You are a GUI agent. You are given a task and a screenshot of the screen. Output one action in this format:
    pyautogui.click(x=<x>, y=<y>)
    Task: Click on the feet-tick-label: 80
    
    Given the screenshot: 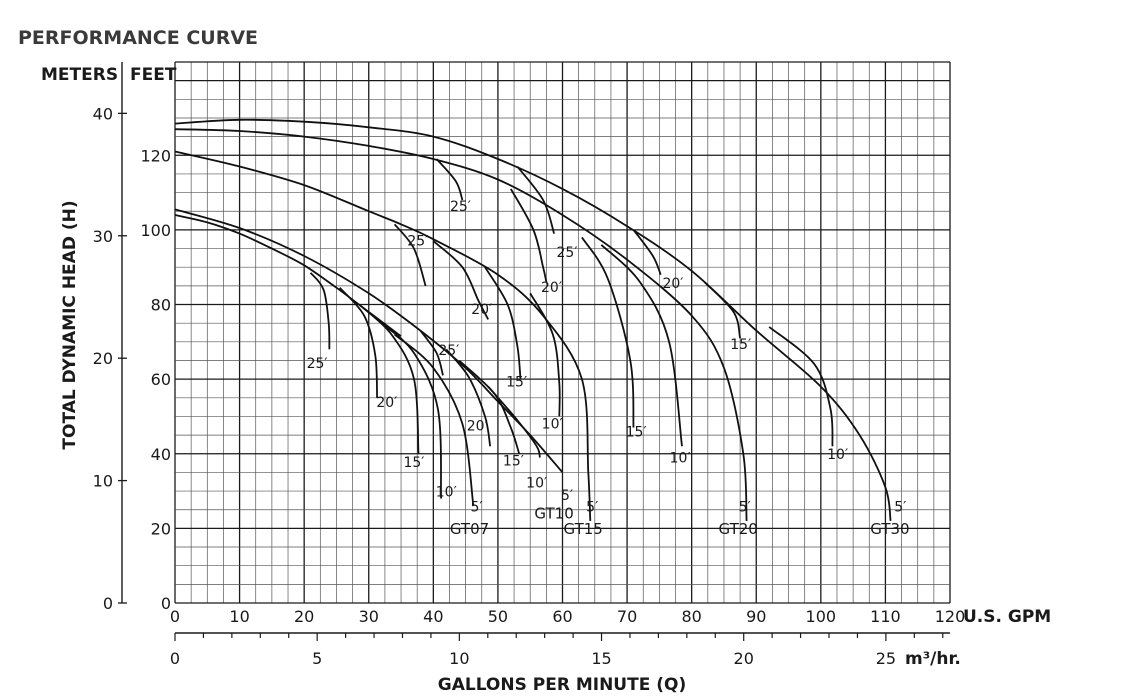 What is the action you would take?
    pyautogui.click(x=161, y=305)
    